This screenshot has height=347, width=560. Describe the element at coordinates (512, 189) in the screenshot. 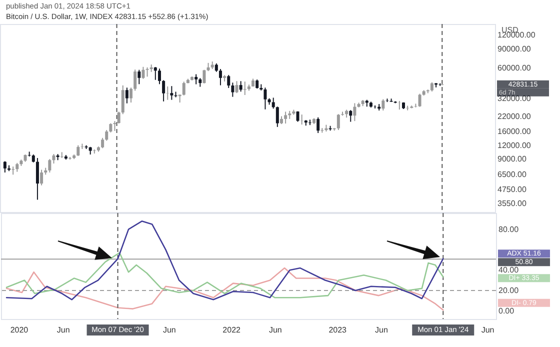

I see `y-tick-label: 4750.00` at that location.